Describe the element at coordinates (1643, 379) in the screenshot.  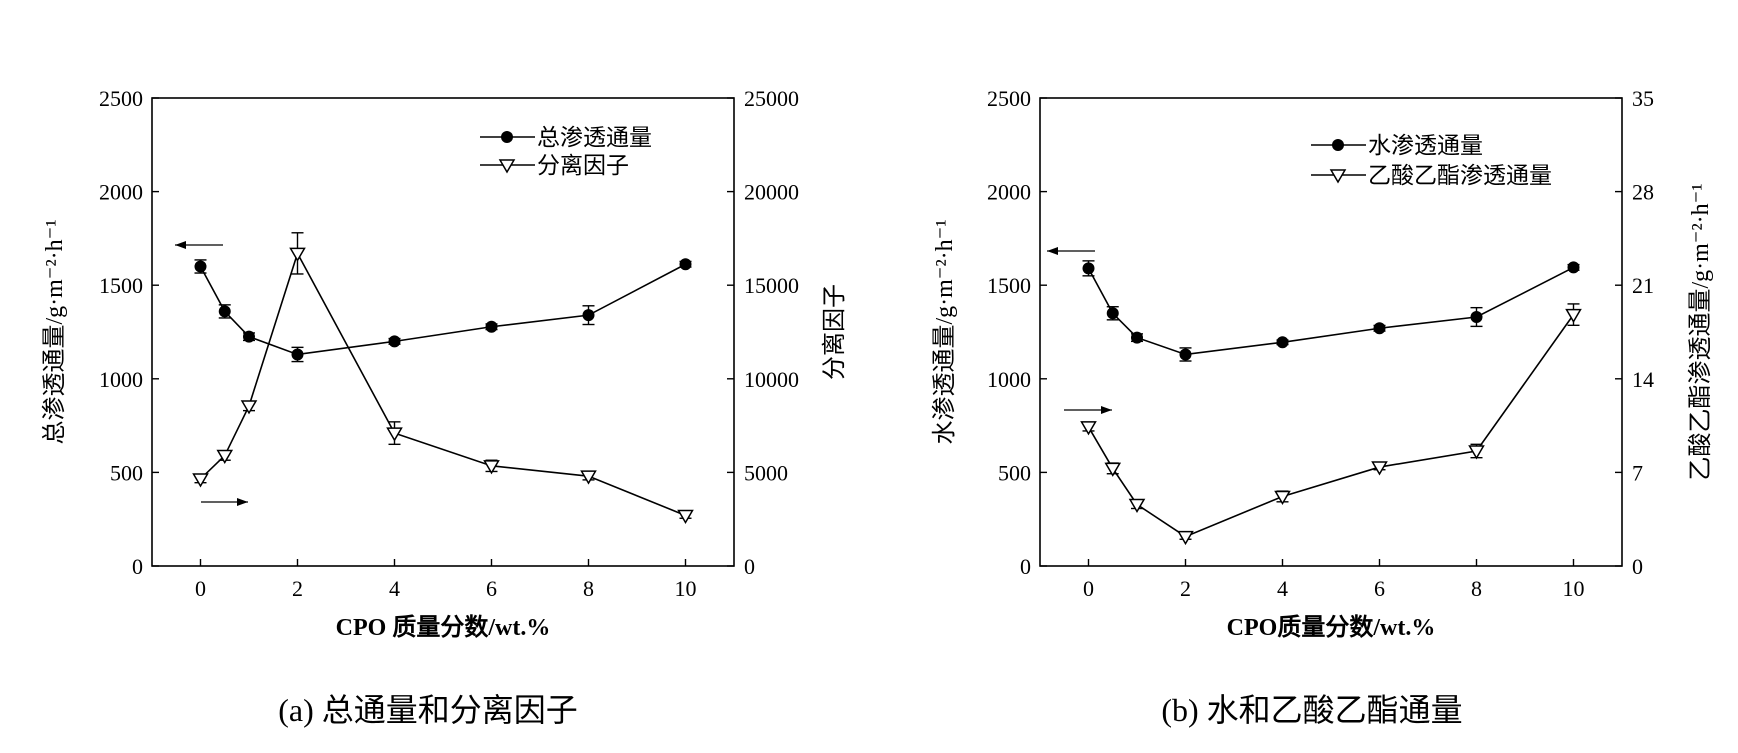
I see `y-right-tick-label: 14` at that location.